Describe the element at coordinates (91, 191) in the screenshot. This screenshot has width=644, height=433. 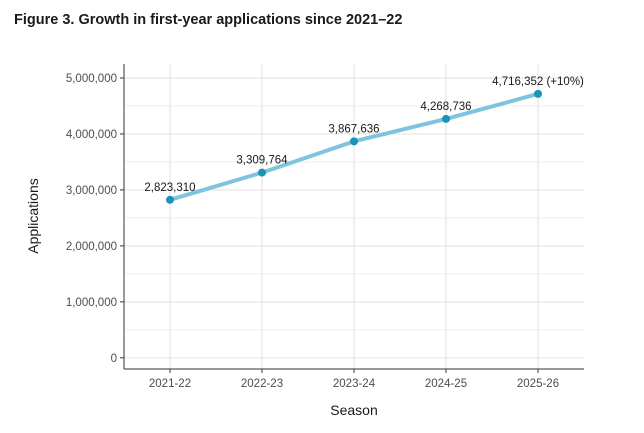
I see `y-tick-label: 3,000,000` at that location.